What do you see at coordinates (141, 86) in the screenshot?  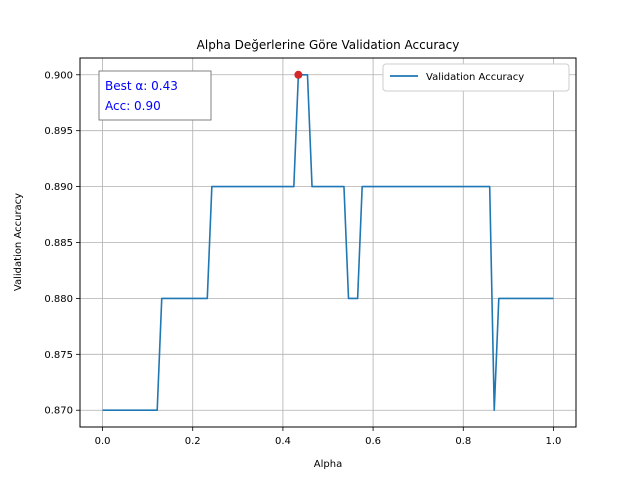 I see `annotation-best-alpha: Best α: 0.43` at bounding box center [141, 86].